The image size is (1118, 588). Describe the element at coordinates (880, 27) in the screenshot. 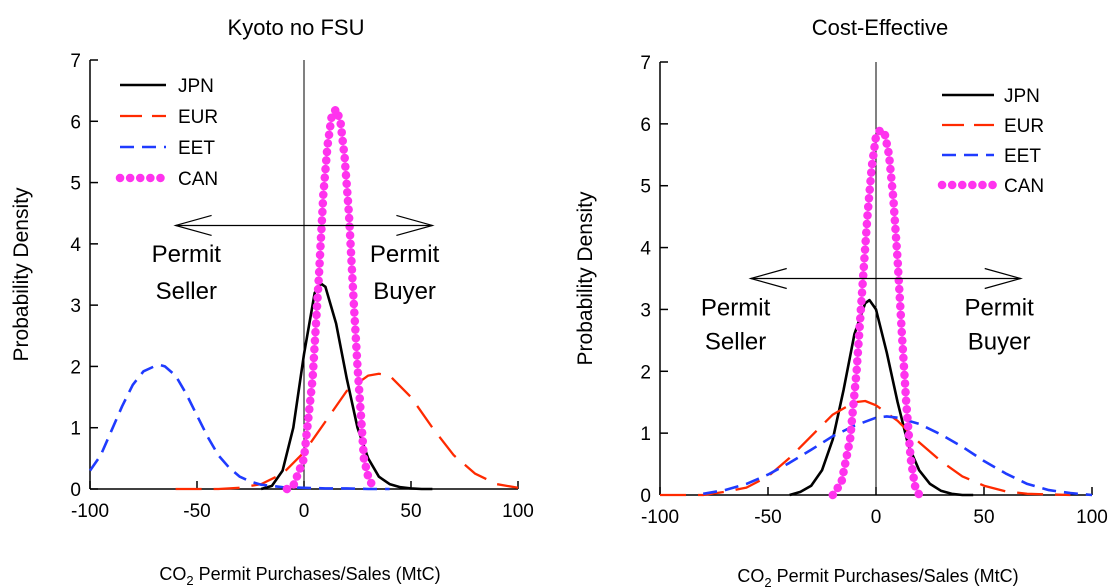

I see `chart-title: Cost-Effective` at that location.